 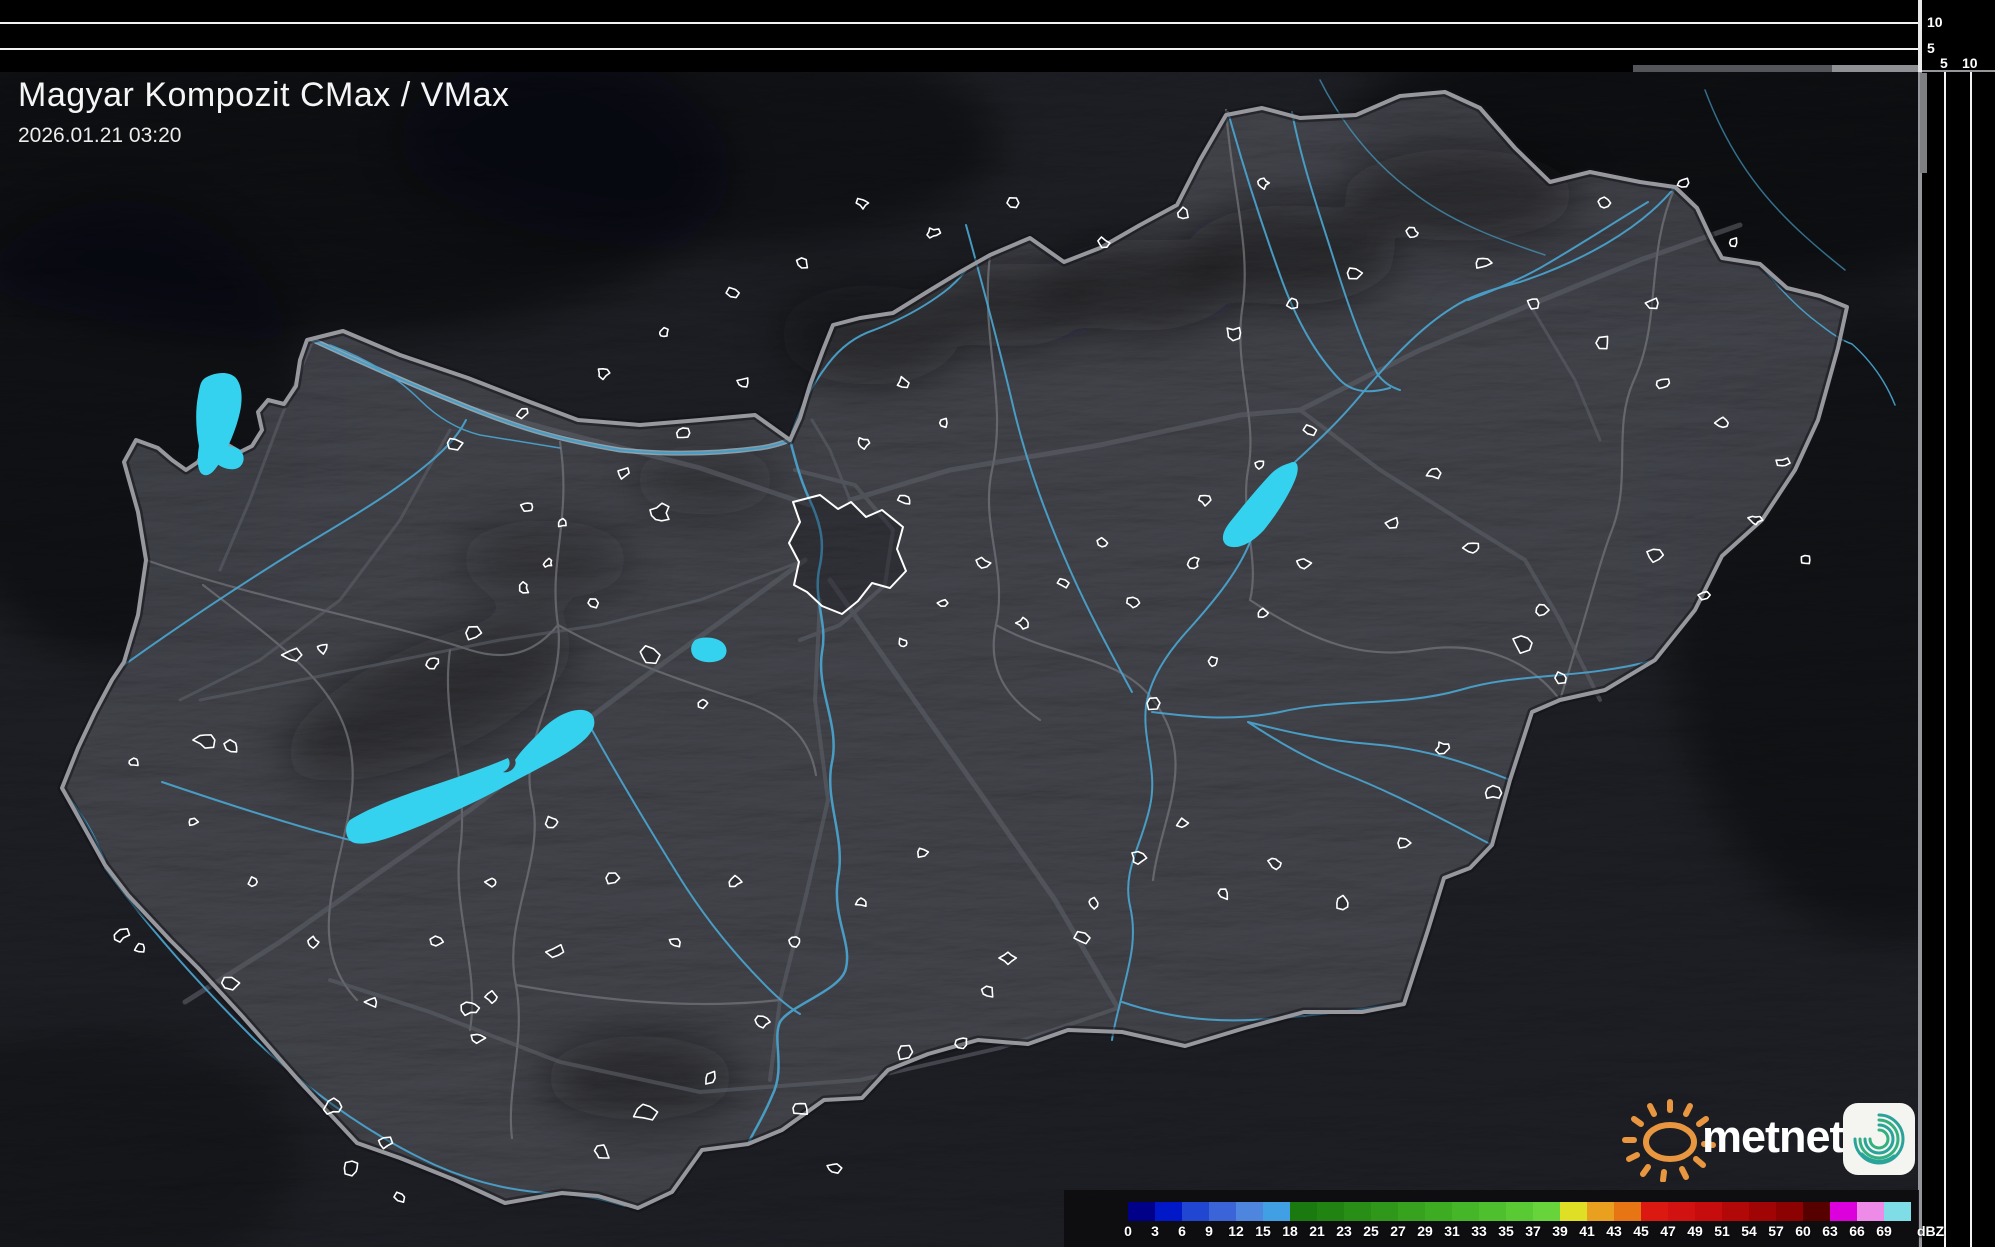 What do you see at coordinates (1398, 1231) in the screenshot?
I see `legend-tick-label: 27` at bounding box center [1398, 1231].